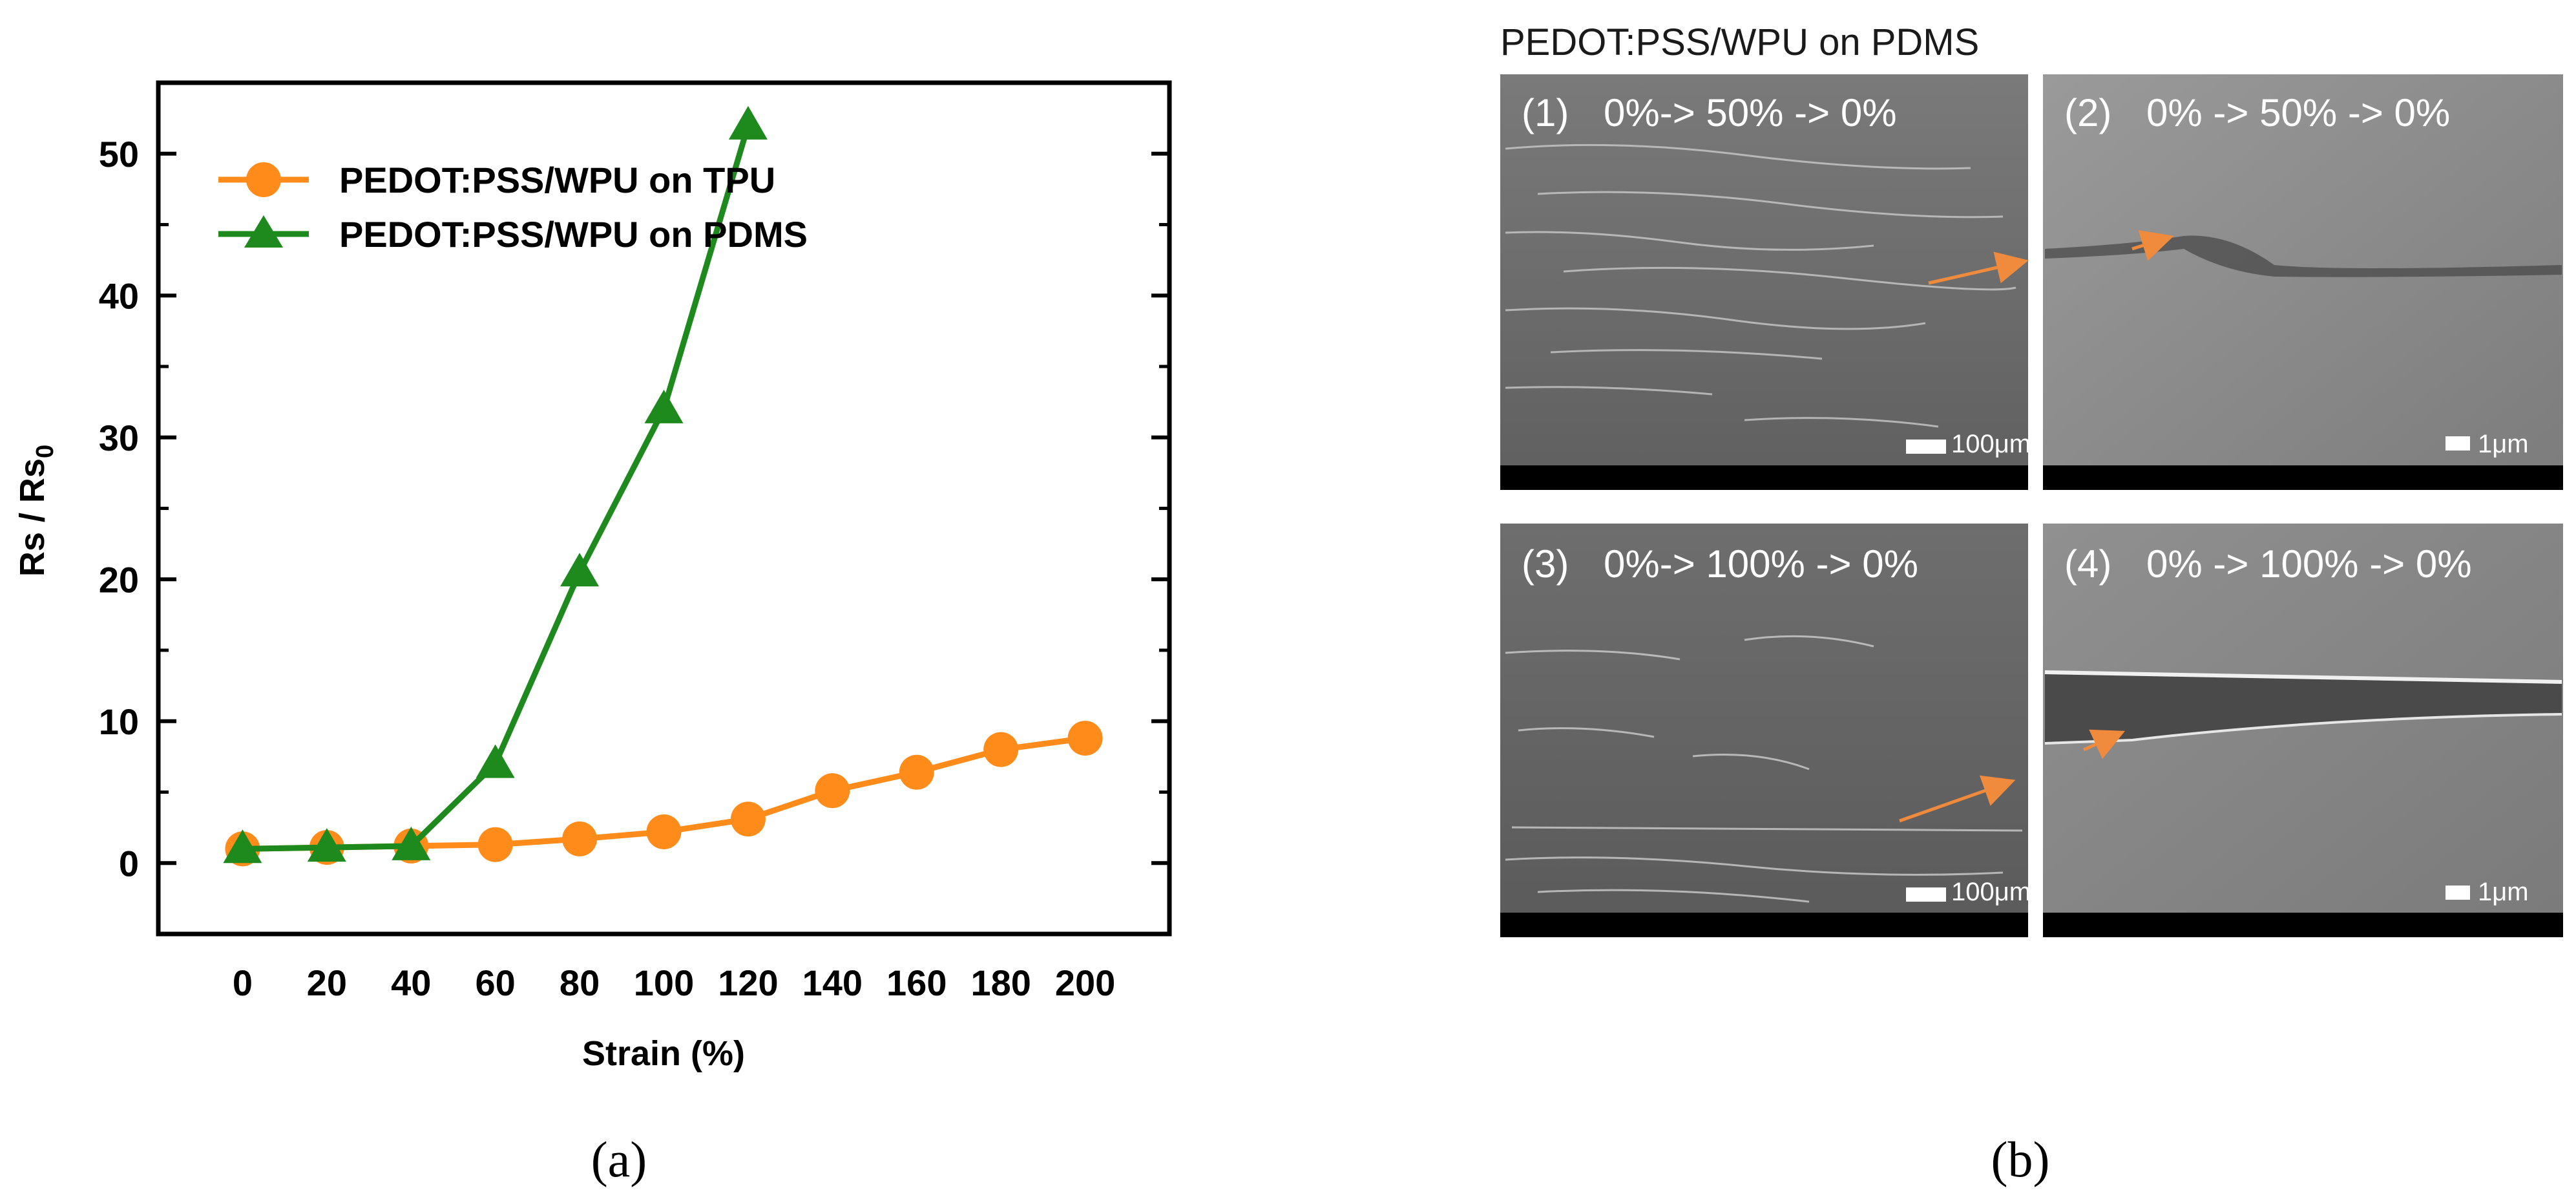  I want to click on y-tick-label: 0, so click(129, 863).